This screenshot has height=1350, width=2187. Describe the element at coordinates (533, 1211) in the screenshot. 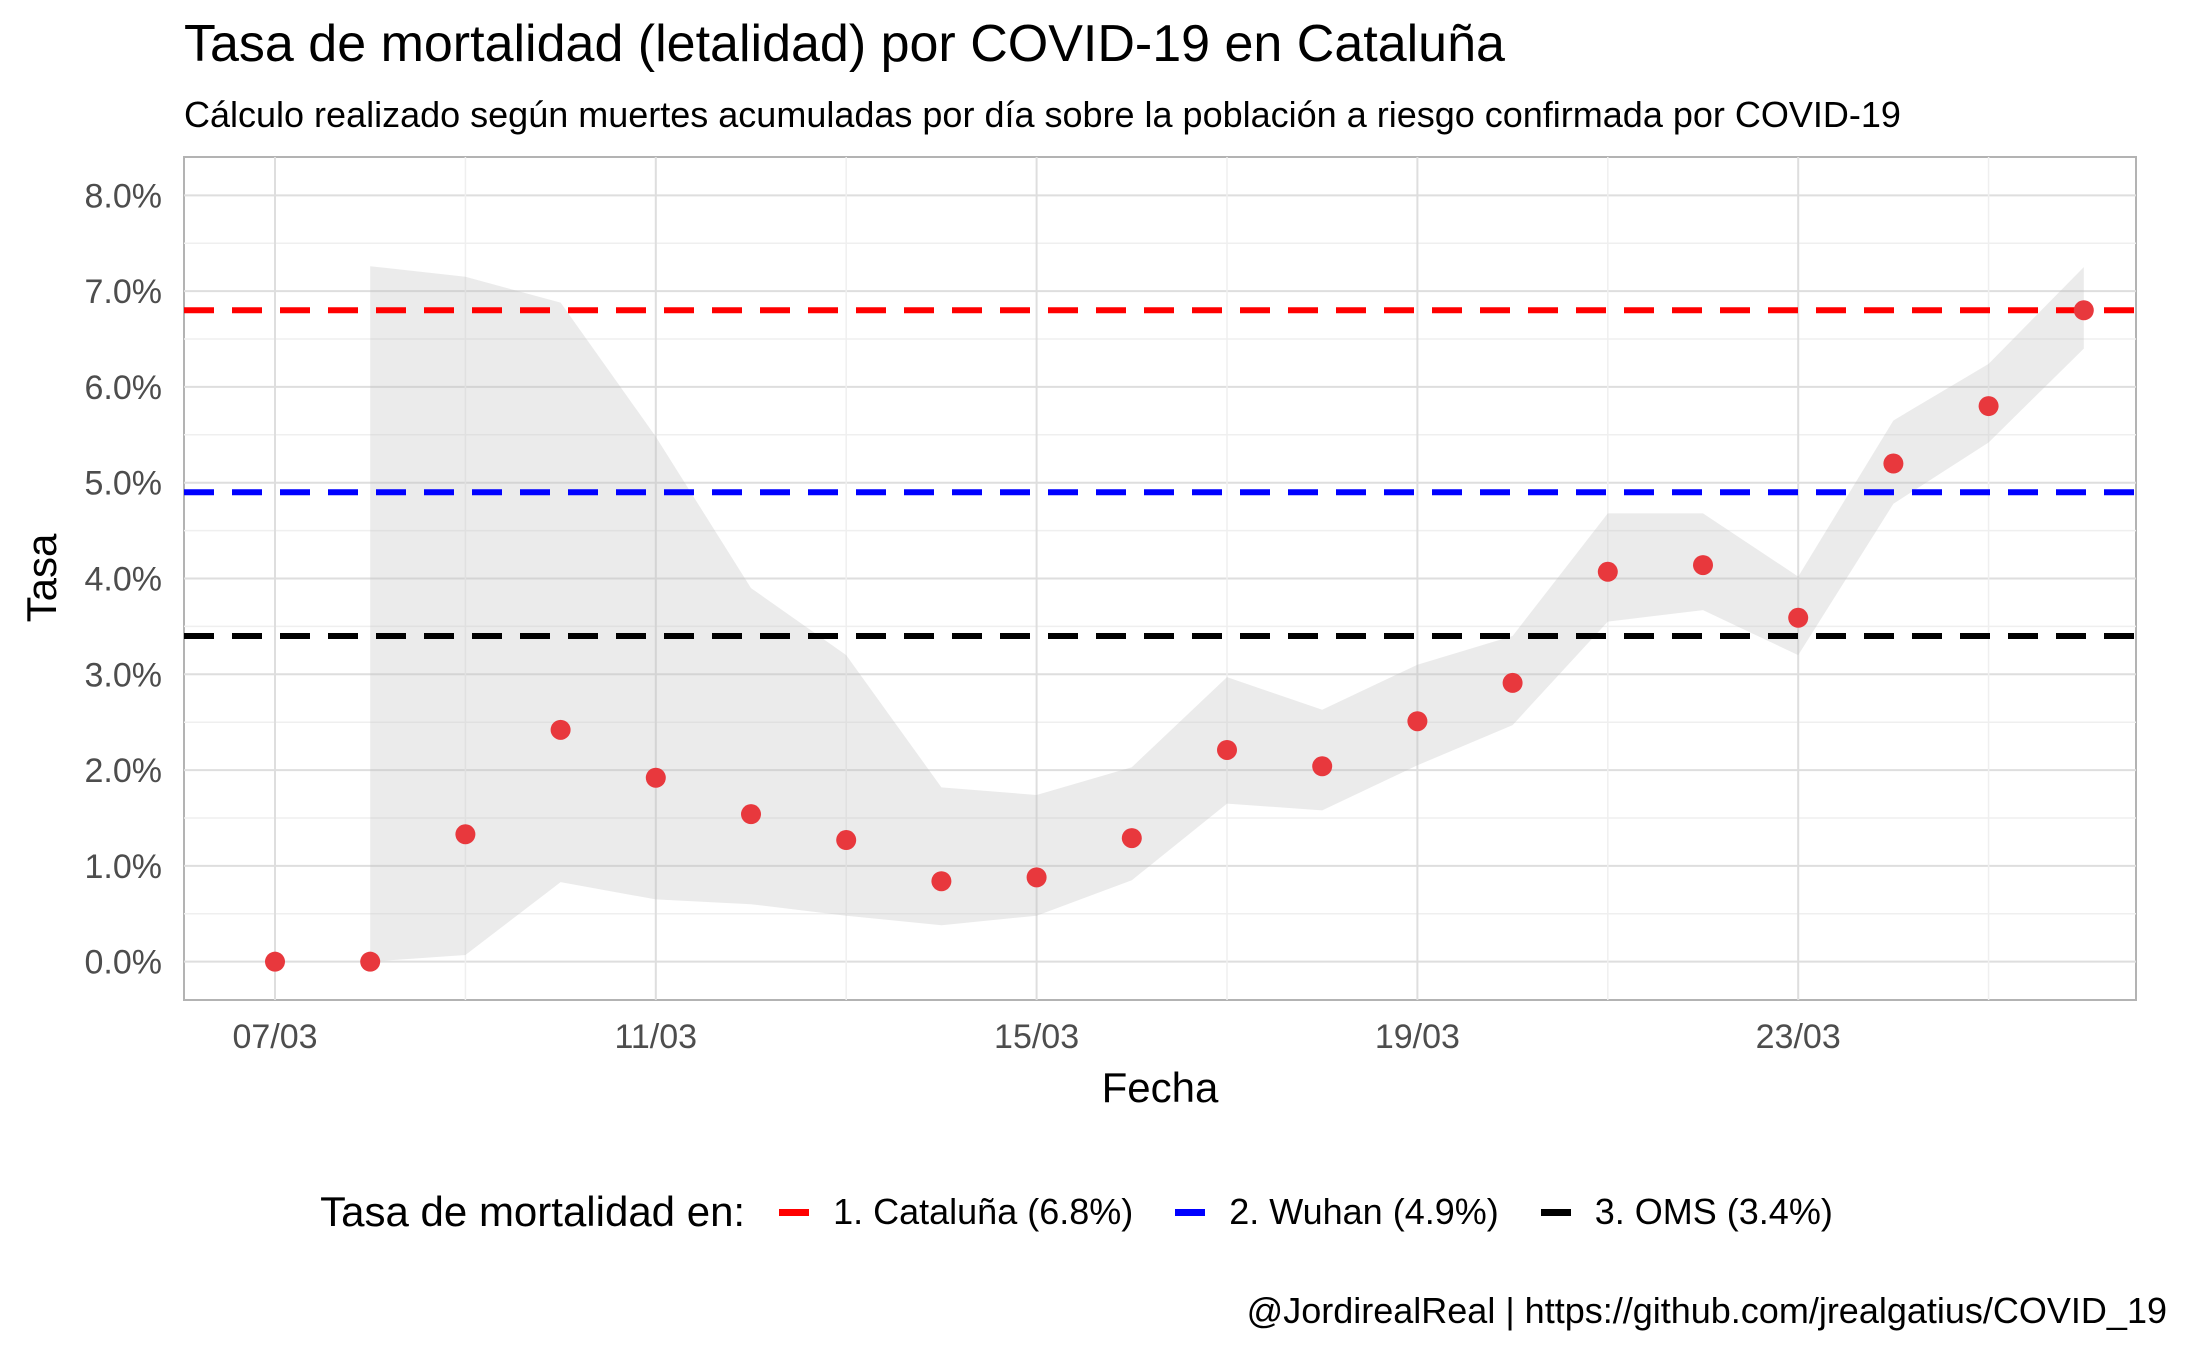

I see `legend-title: Tasa de mortalidad en:` at that location.